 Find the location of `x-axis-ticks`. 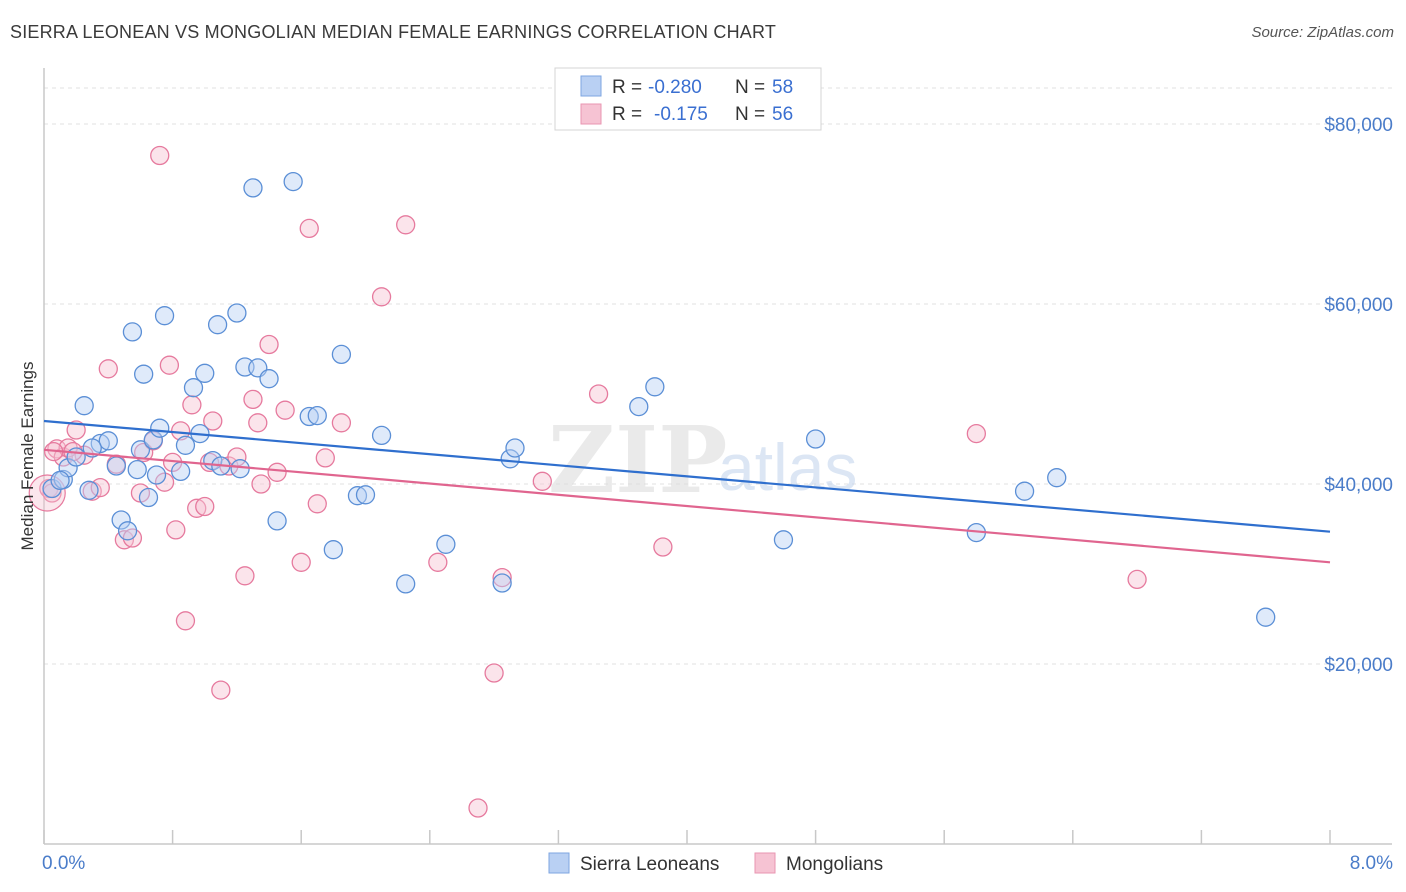

x-axis-ticks is located at coordinates (687, 837).